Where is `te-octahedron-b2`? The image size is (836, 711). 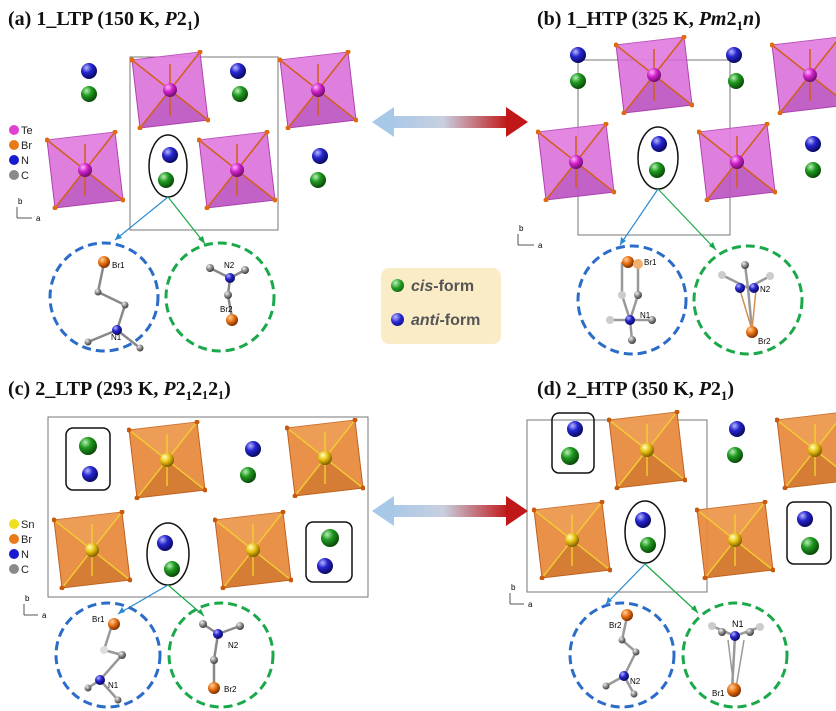
te-octahedron-b2 is located at coordinates (576, 162).